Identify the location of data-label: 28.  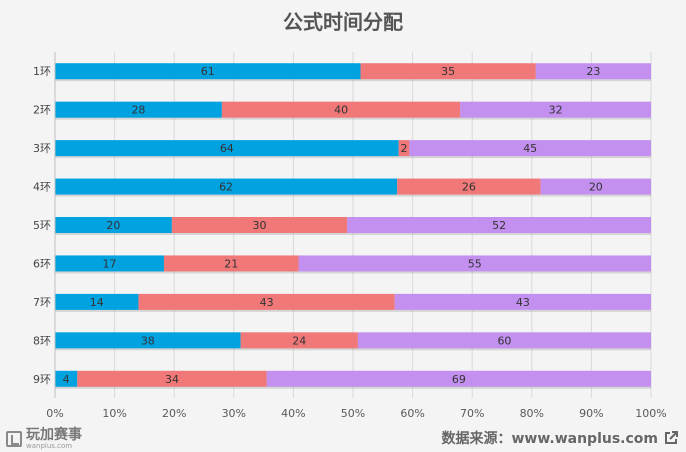
(138, 110).